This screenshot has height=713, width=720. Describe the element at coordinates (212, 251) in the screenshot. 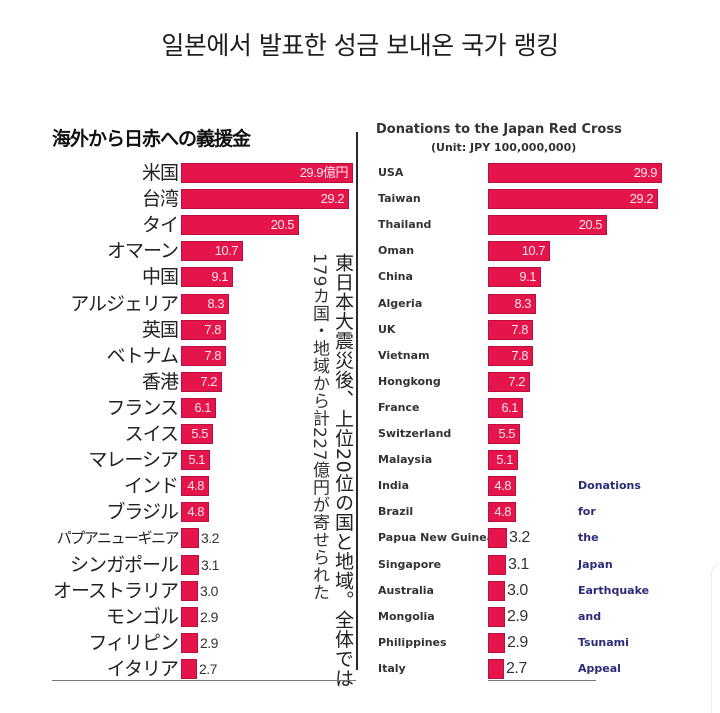

I see `bar: 10.7` at that location.